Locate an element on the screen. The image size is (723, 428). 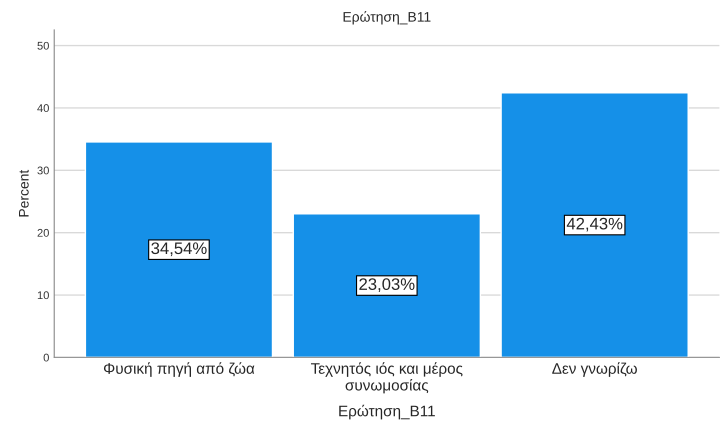
y-tick-label: 20 is located at coordinates (43, 232).